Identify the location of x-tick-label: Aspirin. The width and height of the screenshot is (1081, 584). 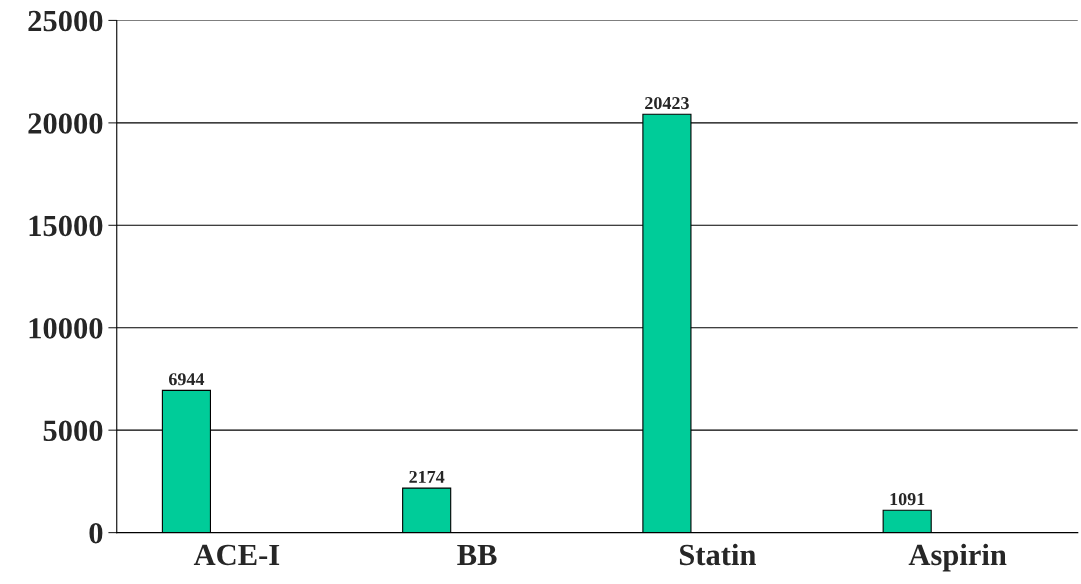
(957, 557).